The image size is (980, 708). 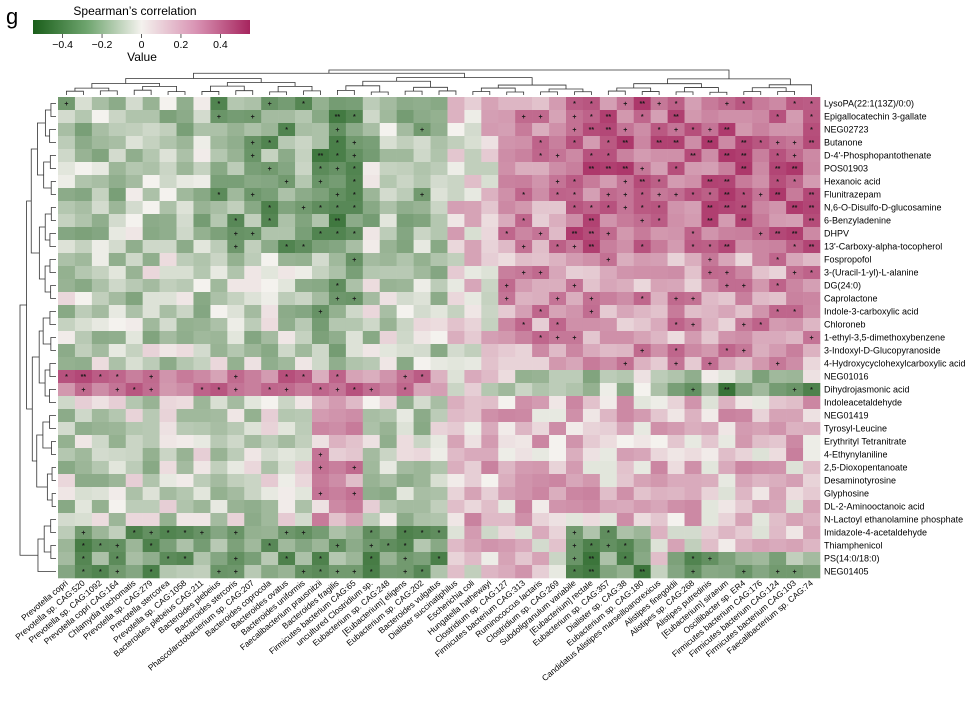 I want to click on significance-mark: **, so click(x=727, y=182).